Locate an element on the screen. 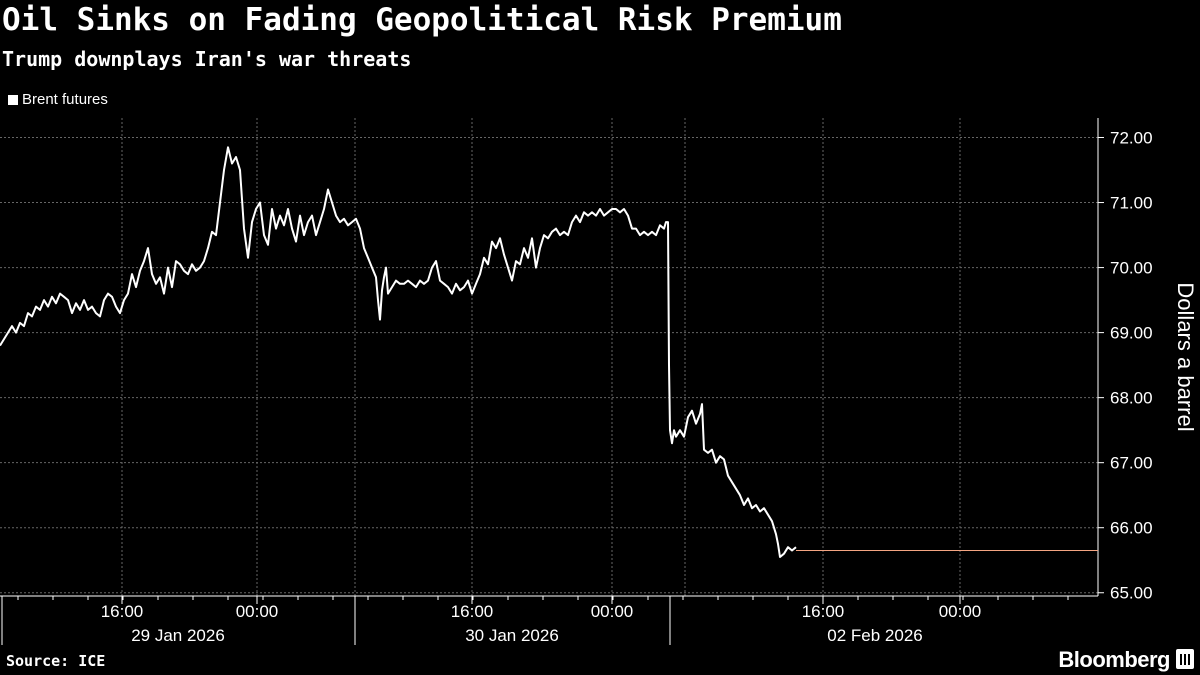 The height and width of the screenshot is (675, 1200). legend: Brent futures is located at coordinates (58, 99).